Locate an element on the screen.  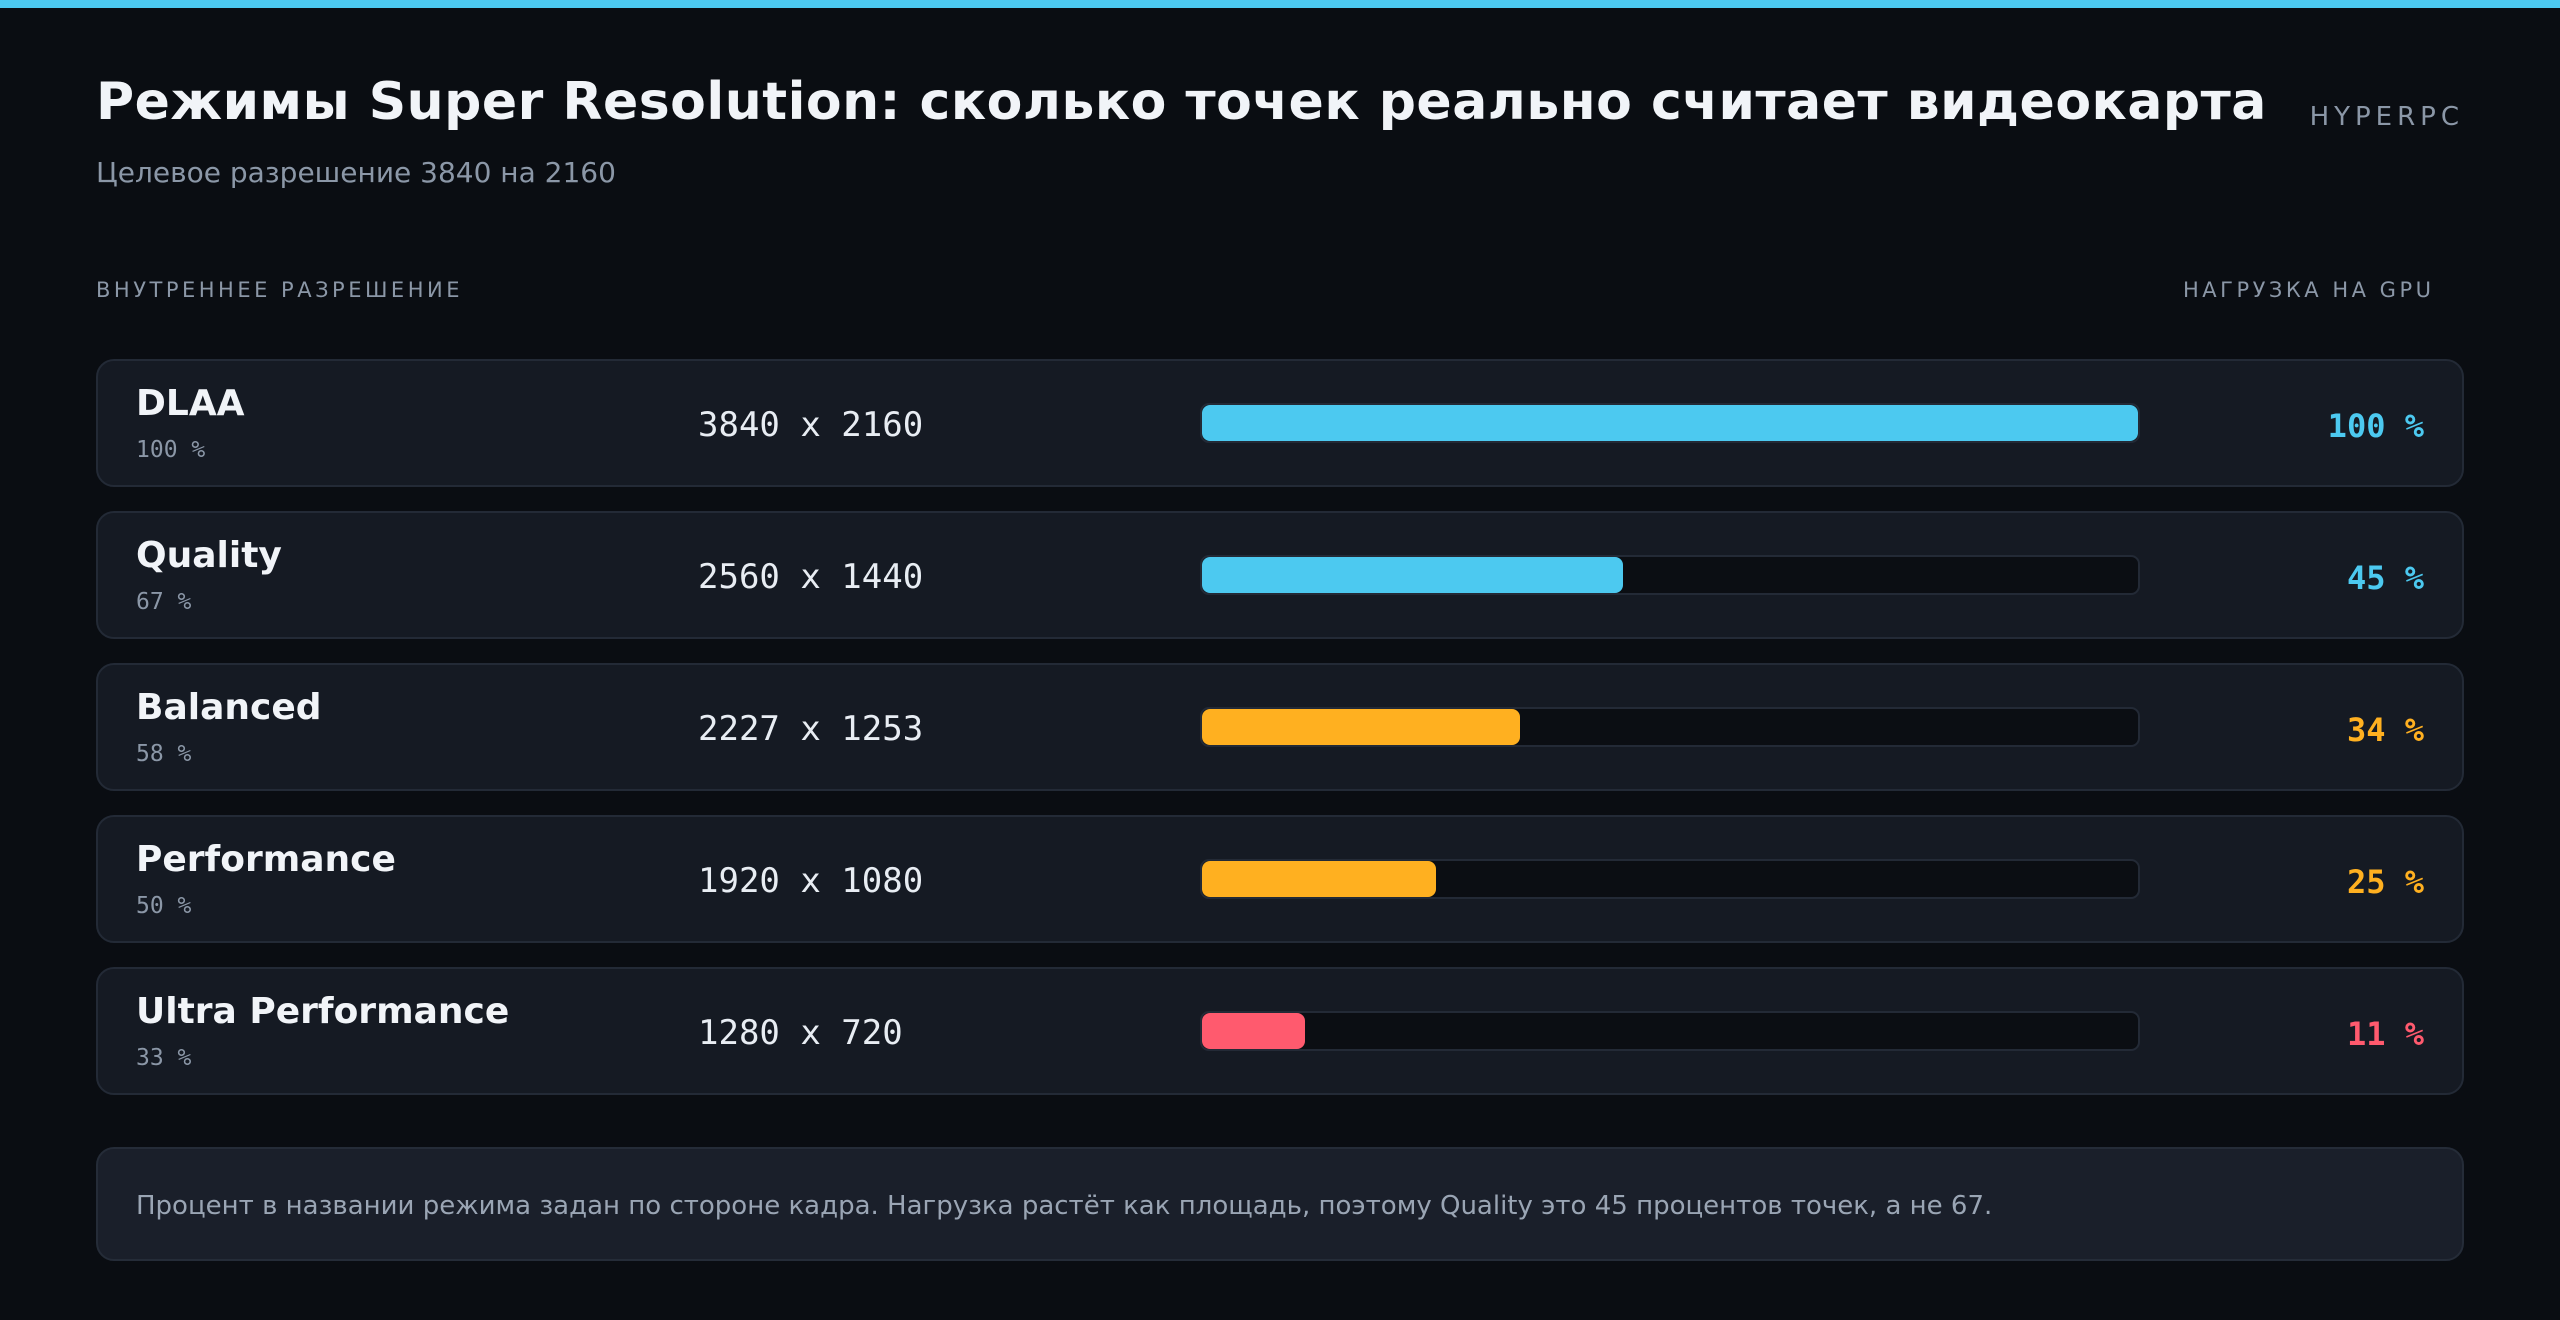
top-accent-strip is located at coordinates (1280, 4).